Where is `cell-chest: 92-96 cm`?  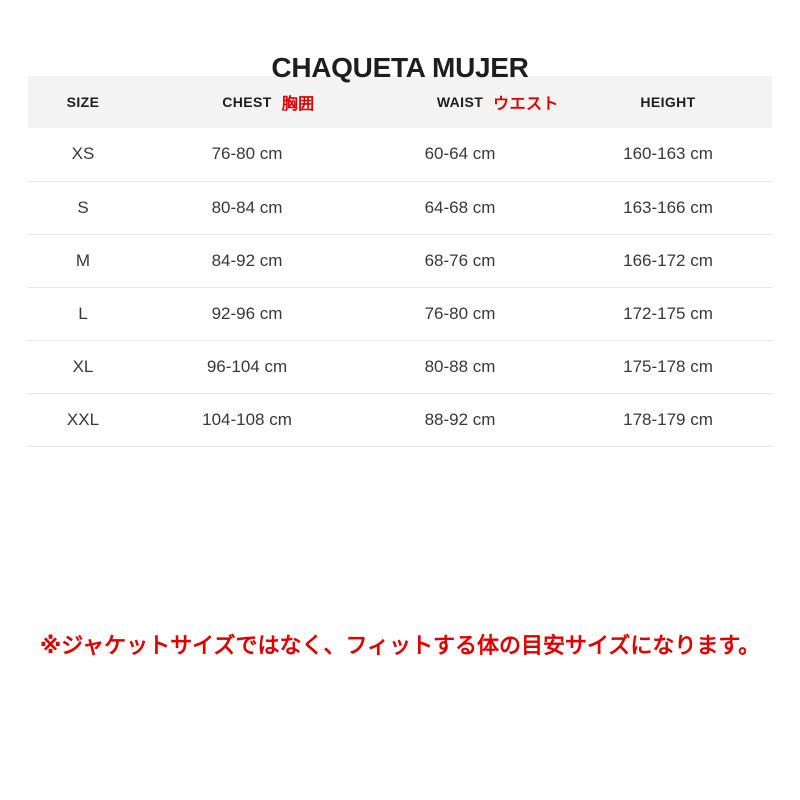
cell-chest: 92-96 cm is located at coordinates (247, 314).